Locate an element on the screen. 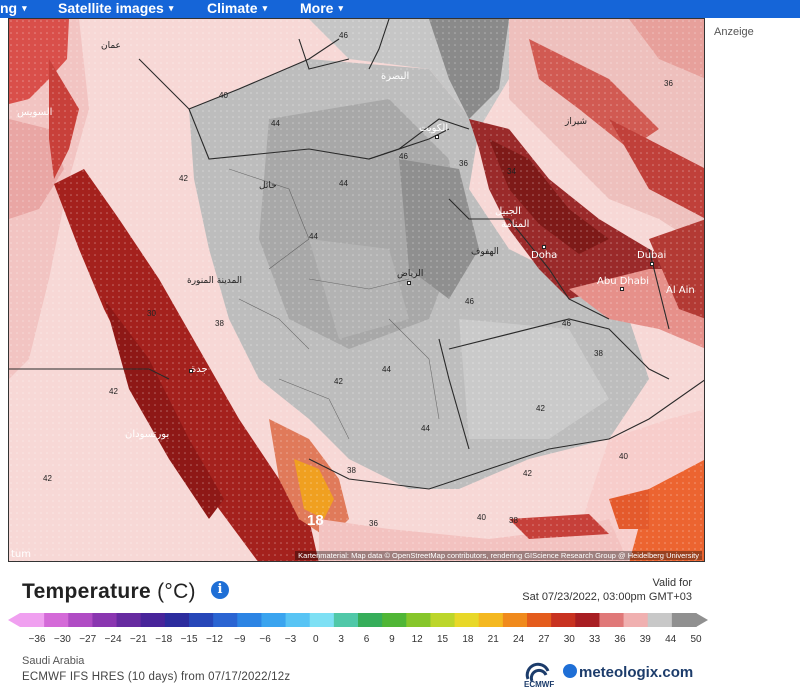  meteologix-icon is located at coordinates (570, 671).